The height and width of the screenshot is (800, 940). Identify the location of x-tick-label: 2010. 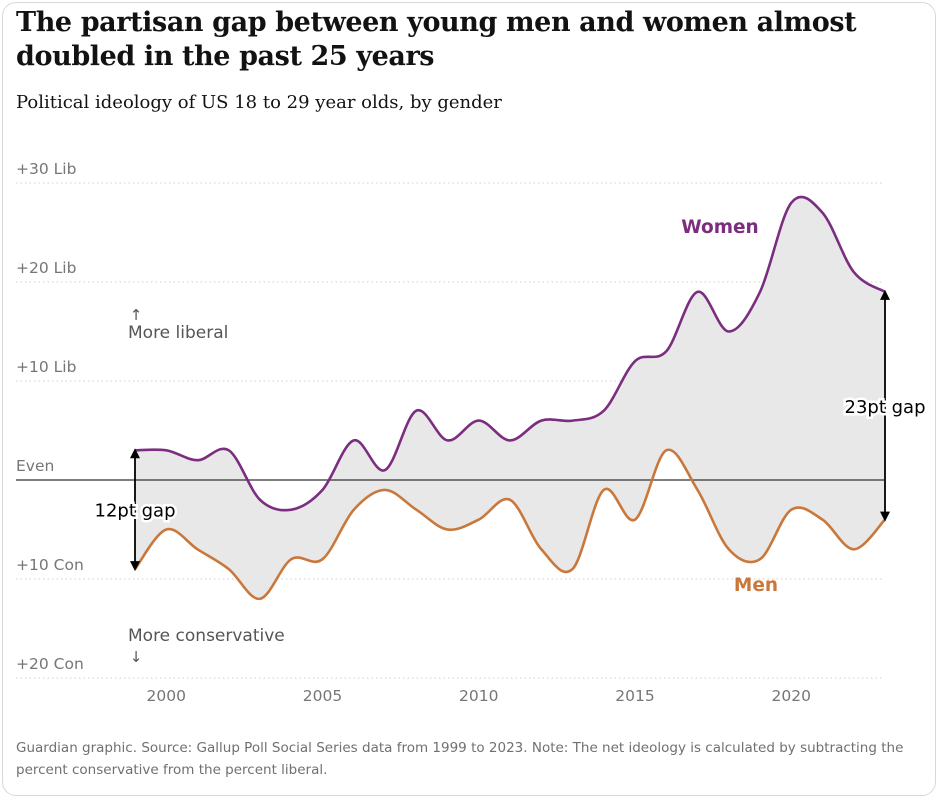
(478, 696).